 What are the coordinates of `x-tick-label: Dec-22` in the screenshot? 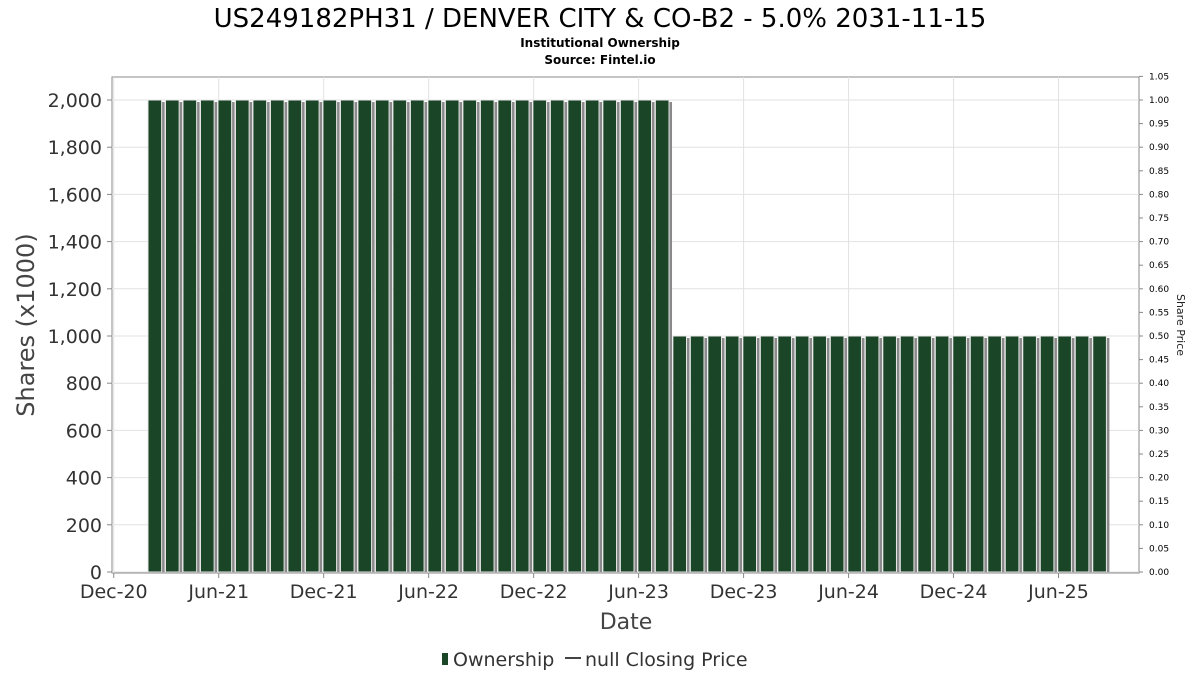 It's located at (534, 592).